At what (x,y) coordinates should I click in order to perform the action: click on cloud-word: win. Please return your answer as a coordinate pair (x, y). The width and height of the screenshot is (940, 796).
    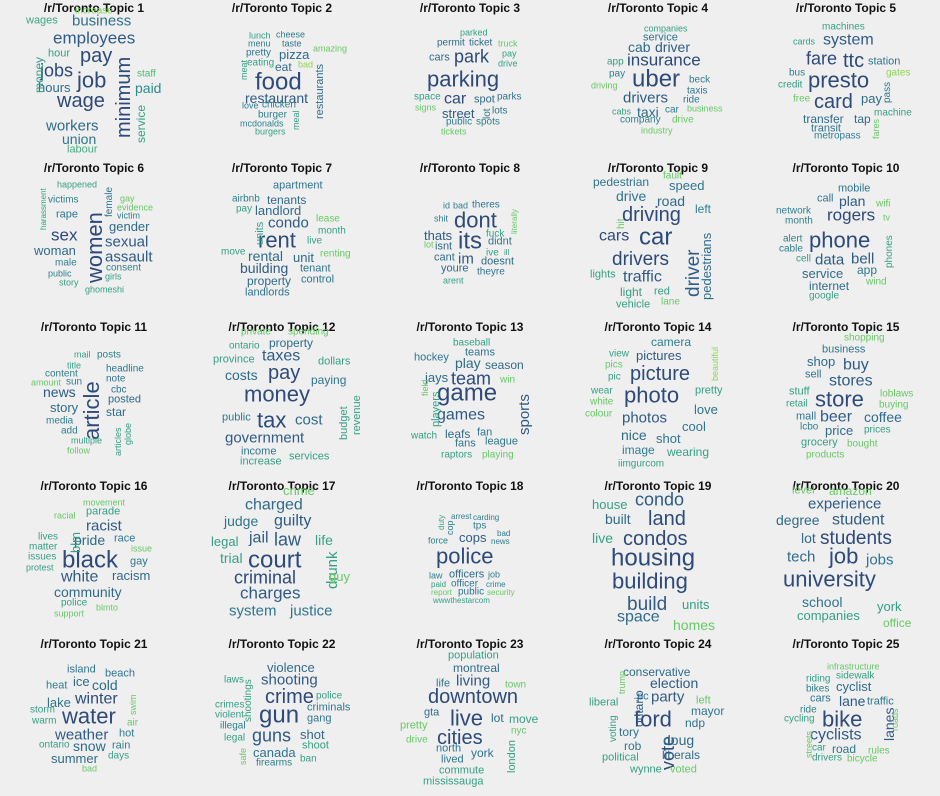
    Looking at the image, I should click on (508, 380).